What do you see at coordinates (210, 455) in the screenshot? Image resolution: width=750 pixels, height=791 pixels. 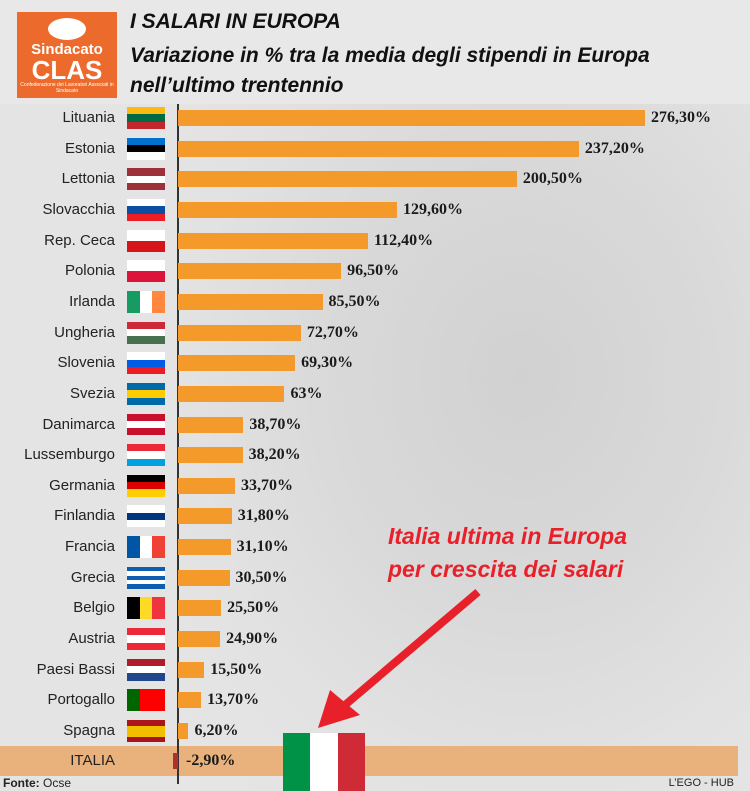 I see `bar-lussemburgo` at bounding box center [210, 455].